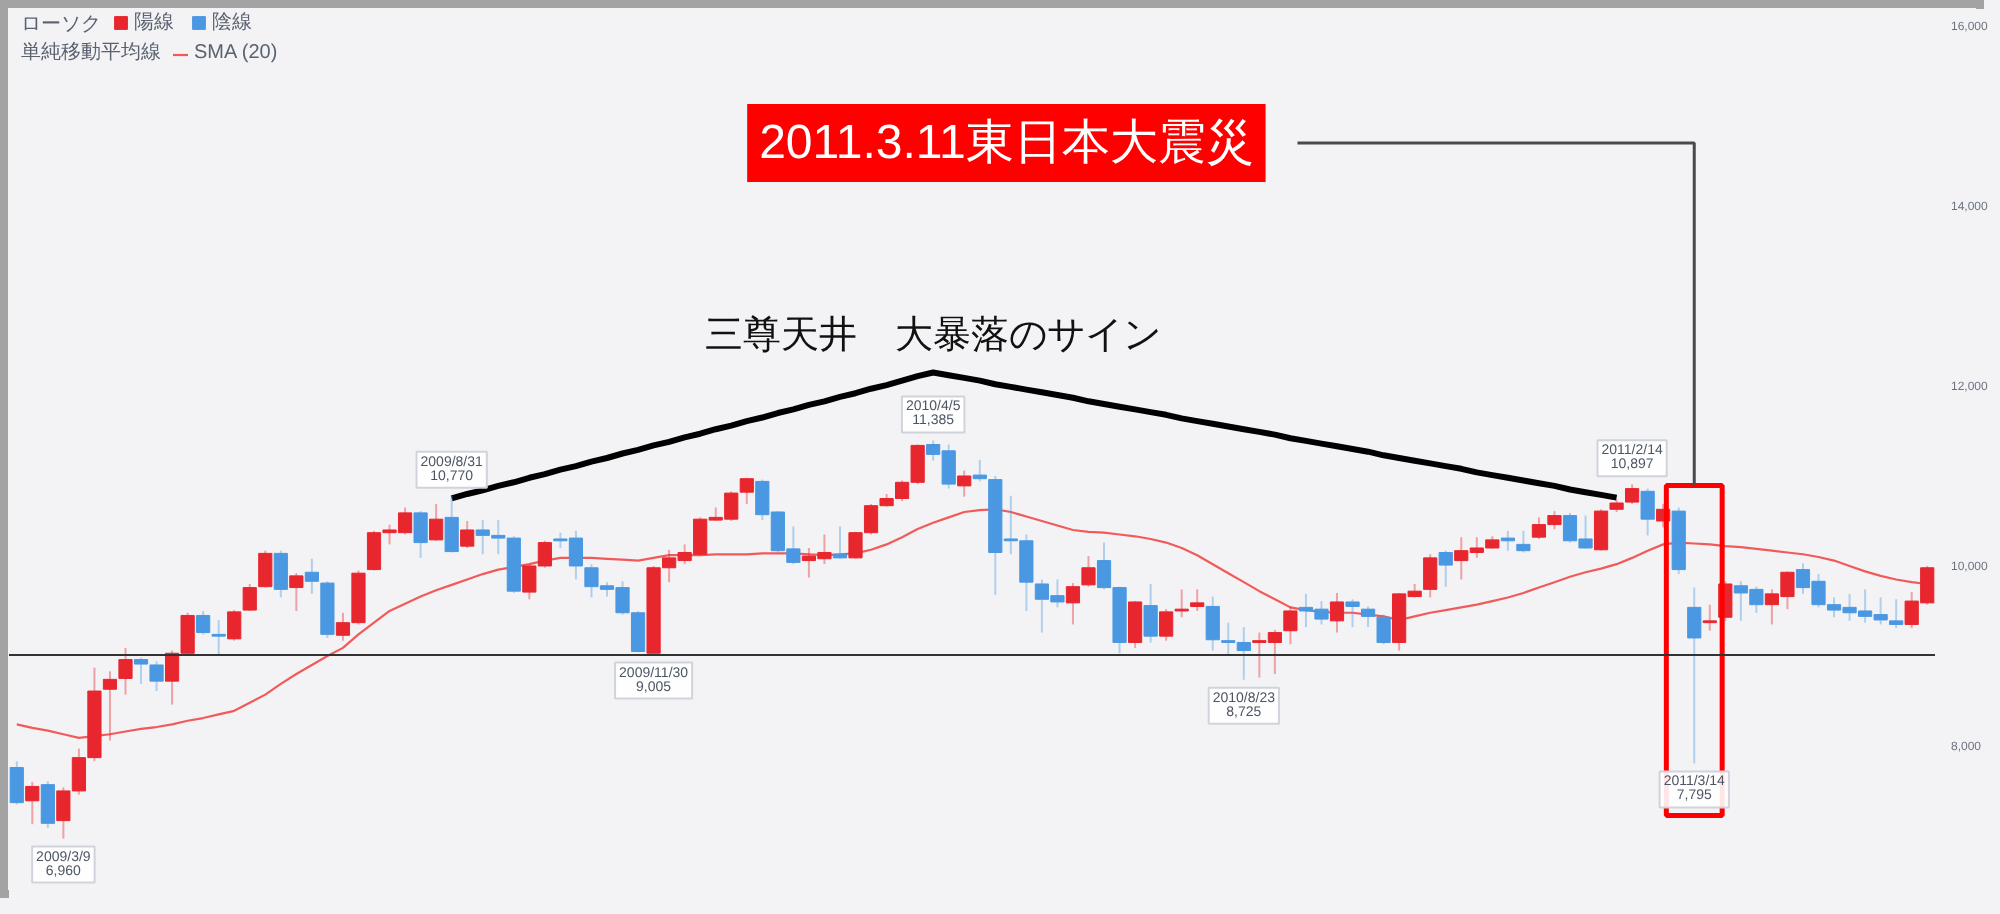  What do you see at coordinates (90, 52) in the screenshot?
I see `annotation: 単純移動平均線` at bounding box center [90, 52].